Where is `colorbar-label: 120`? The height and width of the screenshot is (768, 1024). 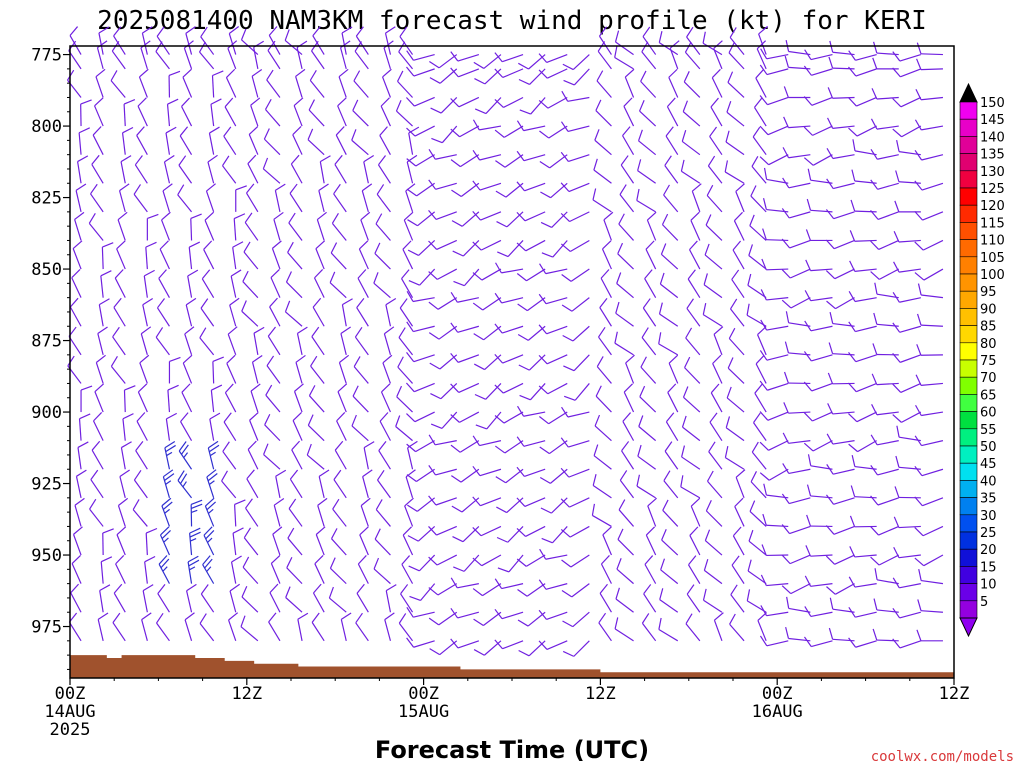 colorbar-label: 120 is located at coordinates (992, 206).